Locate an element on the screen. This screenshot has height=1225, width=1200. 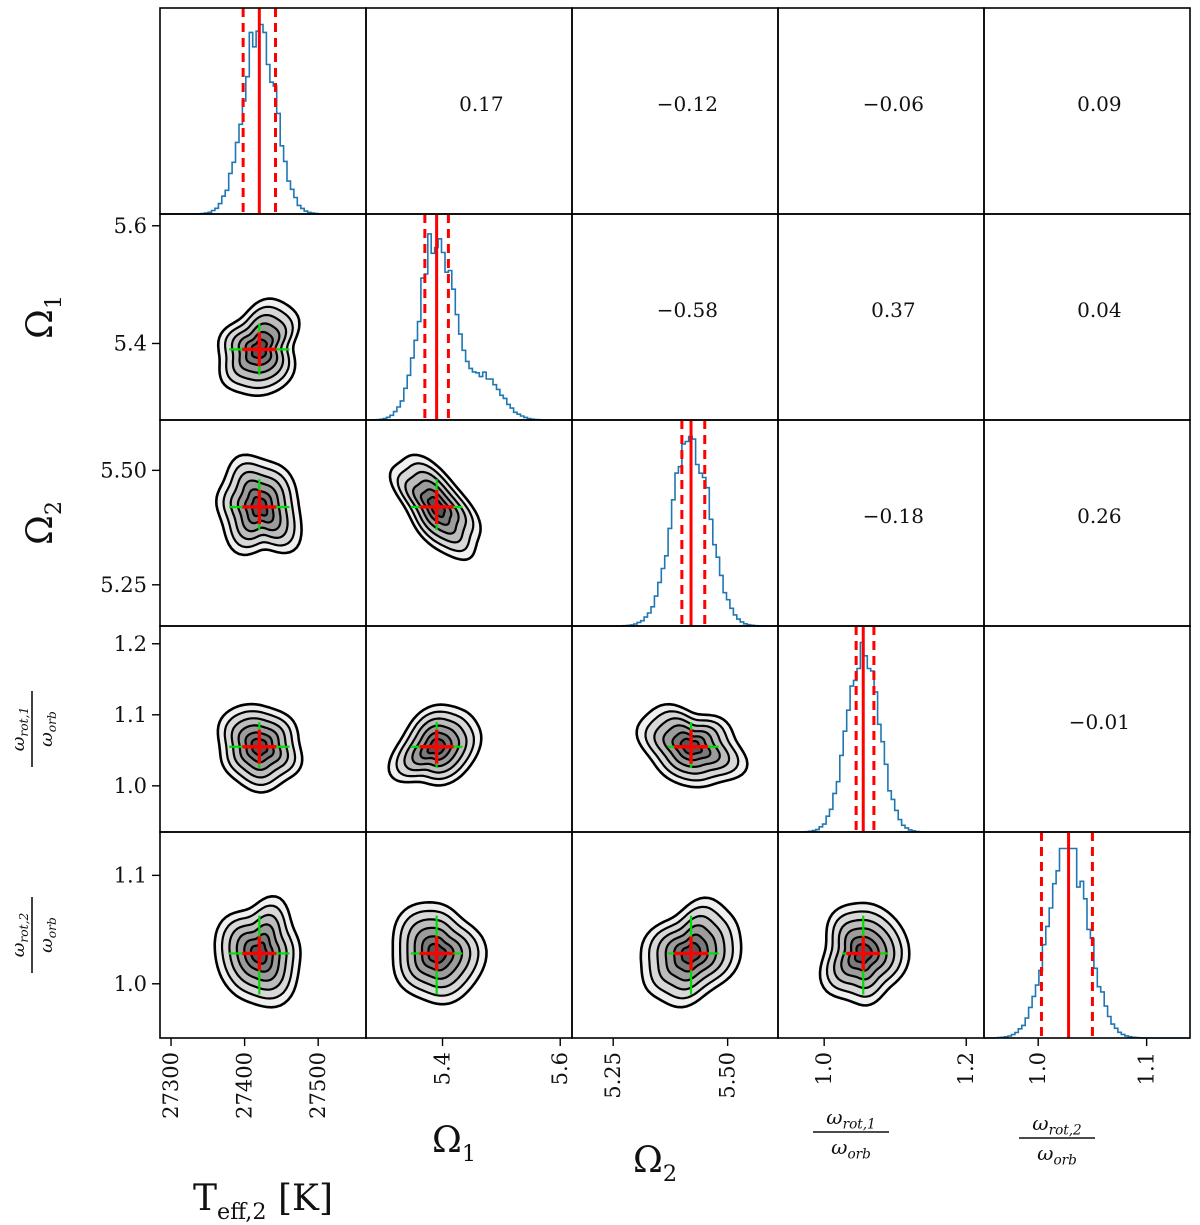
correlation-value-1-3: 0.37 is located at coordinates (893, 310).